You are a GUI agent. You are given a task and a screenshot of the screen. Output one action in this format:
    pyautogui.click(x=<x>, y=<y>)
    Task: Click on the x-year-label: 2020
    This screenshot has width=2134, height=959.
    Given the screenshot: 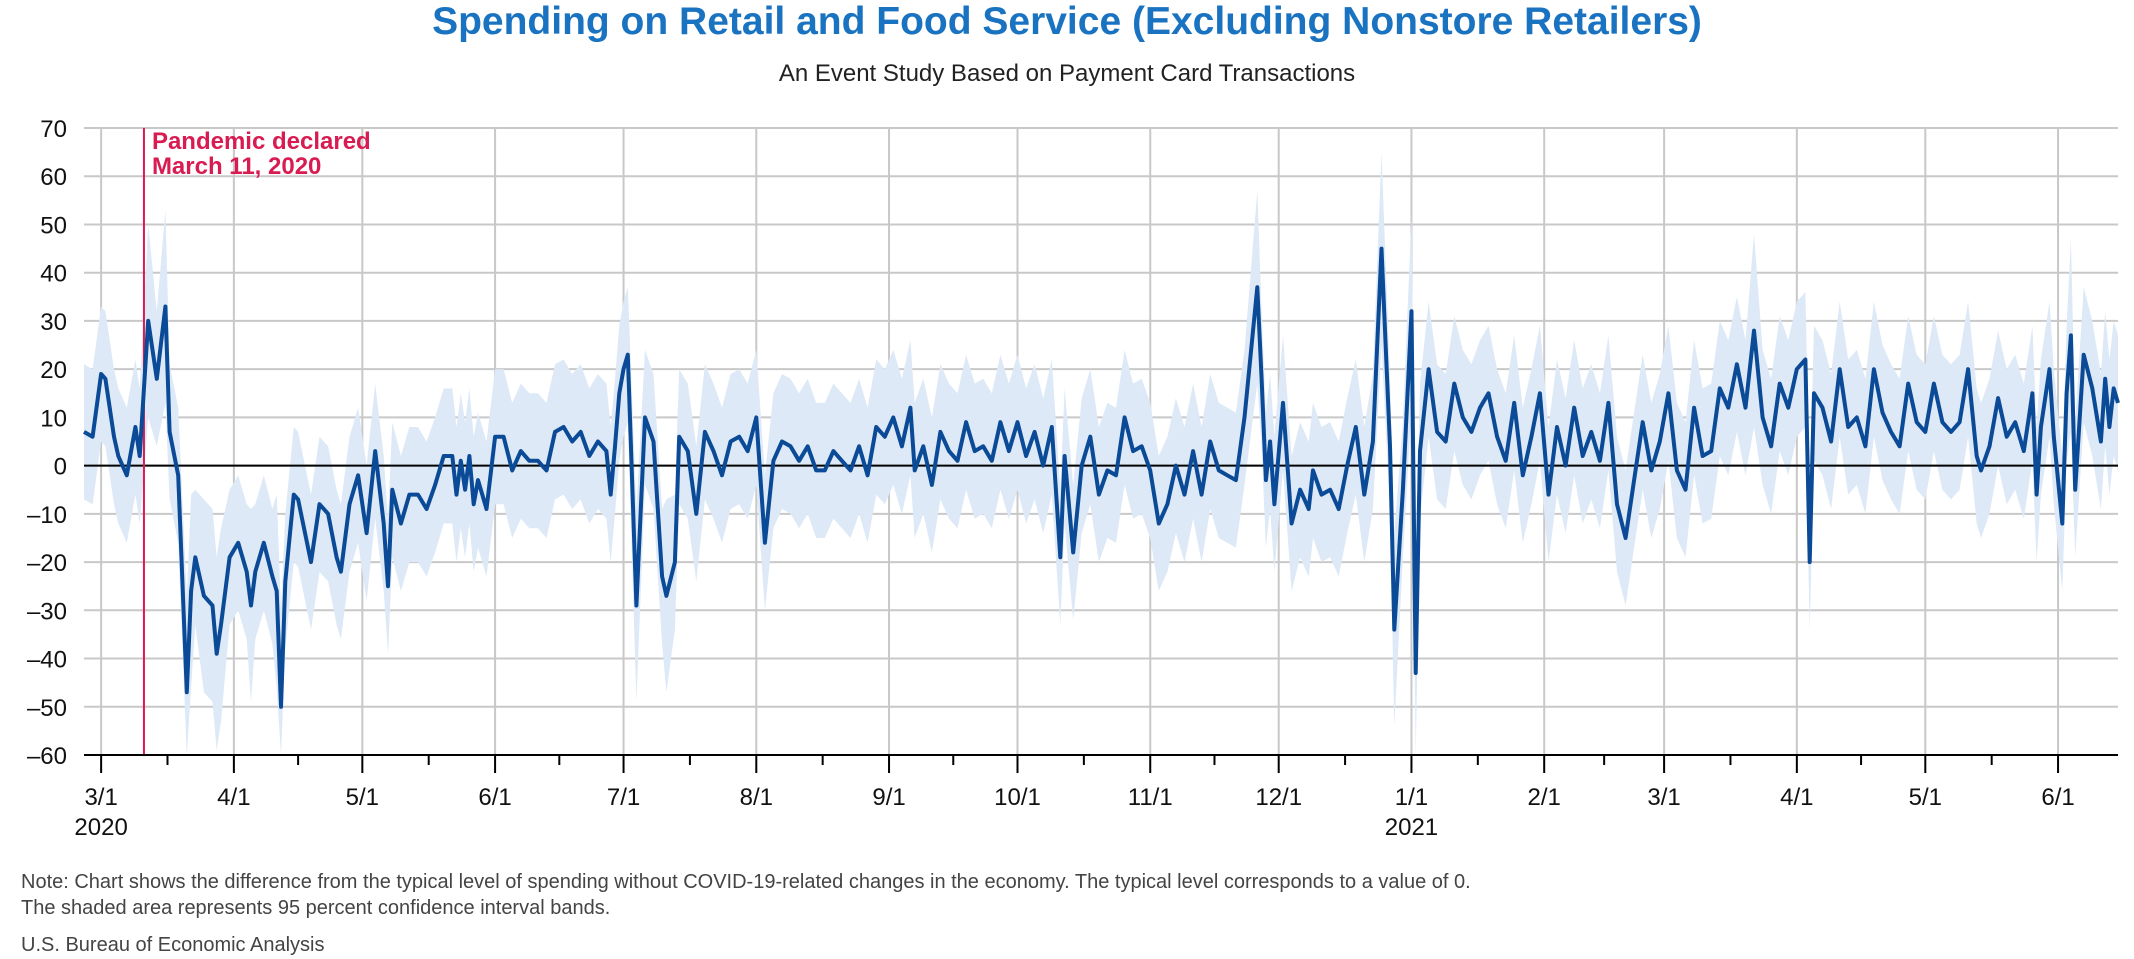 What is the action you would take?
    pyautogui.click(x=100, y=827)
    